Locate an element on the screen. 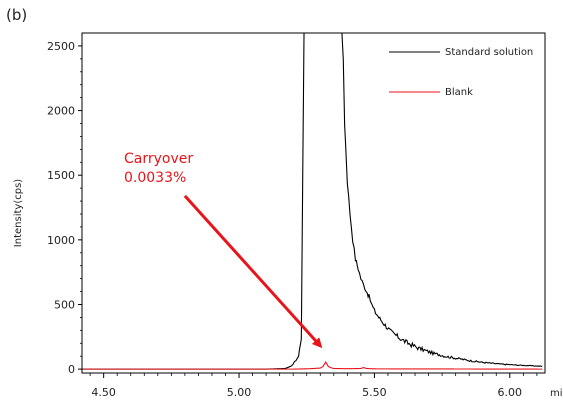  panel-label: (b) is located at coordinates (17, 15).